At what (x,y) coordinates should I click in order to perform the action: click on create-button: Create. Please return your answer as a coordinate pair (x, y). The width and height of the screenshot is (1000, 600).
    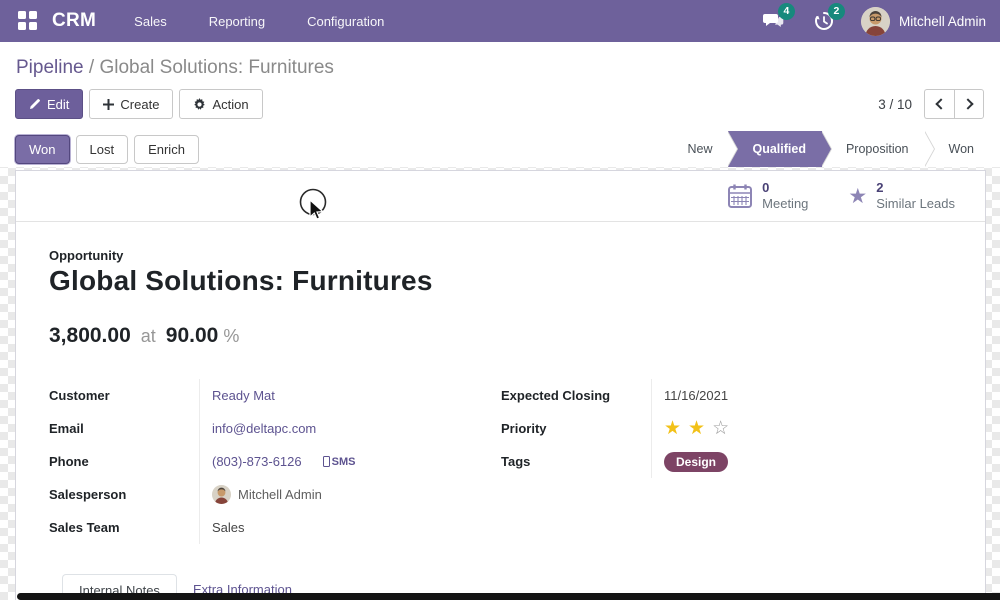
    Looking at the image, I should click on (131, 104).